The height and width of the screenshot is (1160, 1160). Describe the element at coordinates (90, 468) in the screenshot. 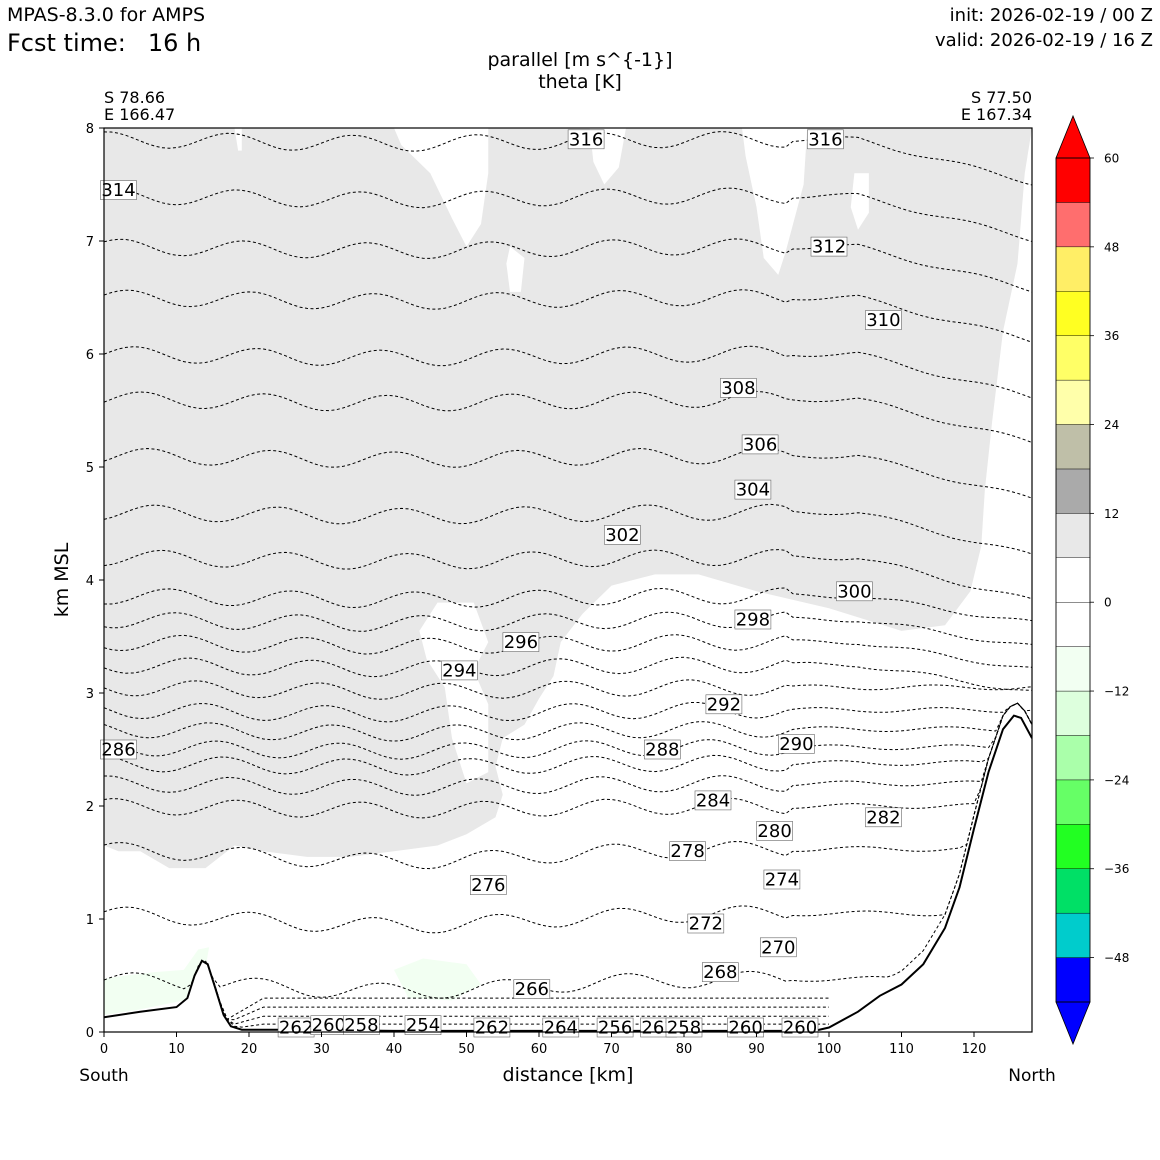

I see `y-tick-label: 5` at that location.